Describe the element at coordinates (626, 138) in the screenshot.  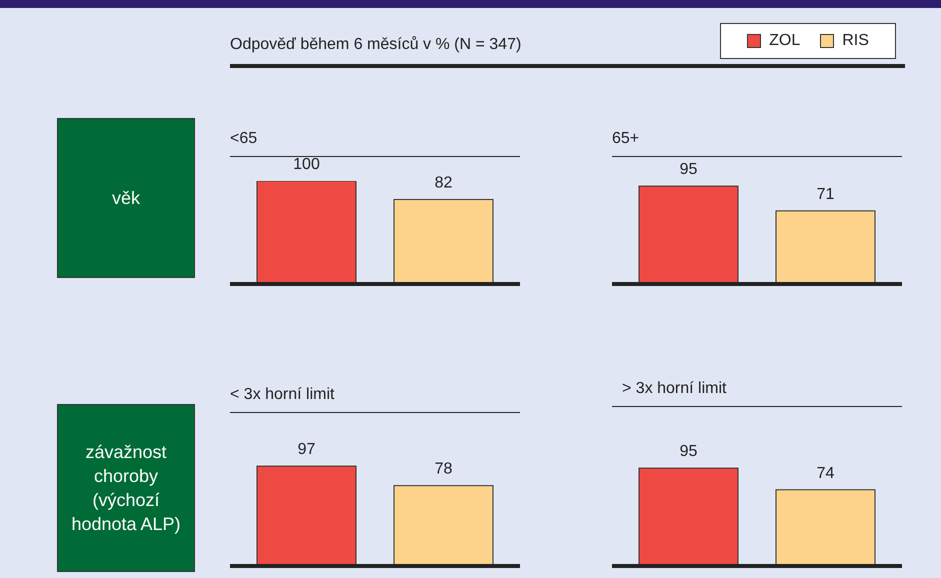
I see `chart-title: 65+` at that location.